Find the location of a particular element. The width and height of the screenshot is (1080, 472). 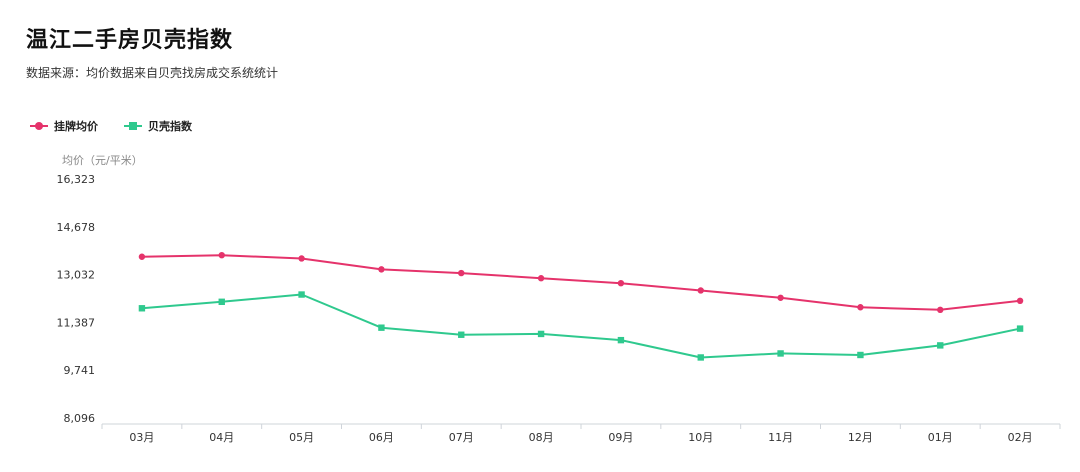

page-title: 温江二手房贝壳指数 is located at coordinates (130, 40).